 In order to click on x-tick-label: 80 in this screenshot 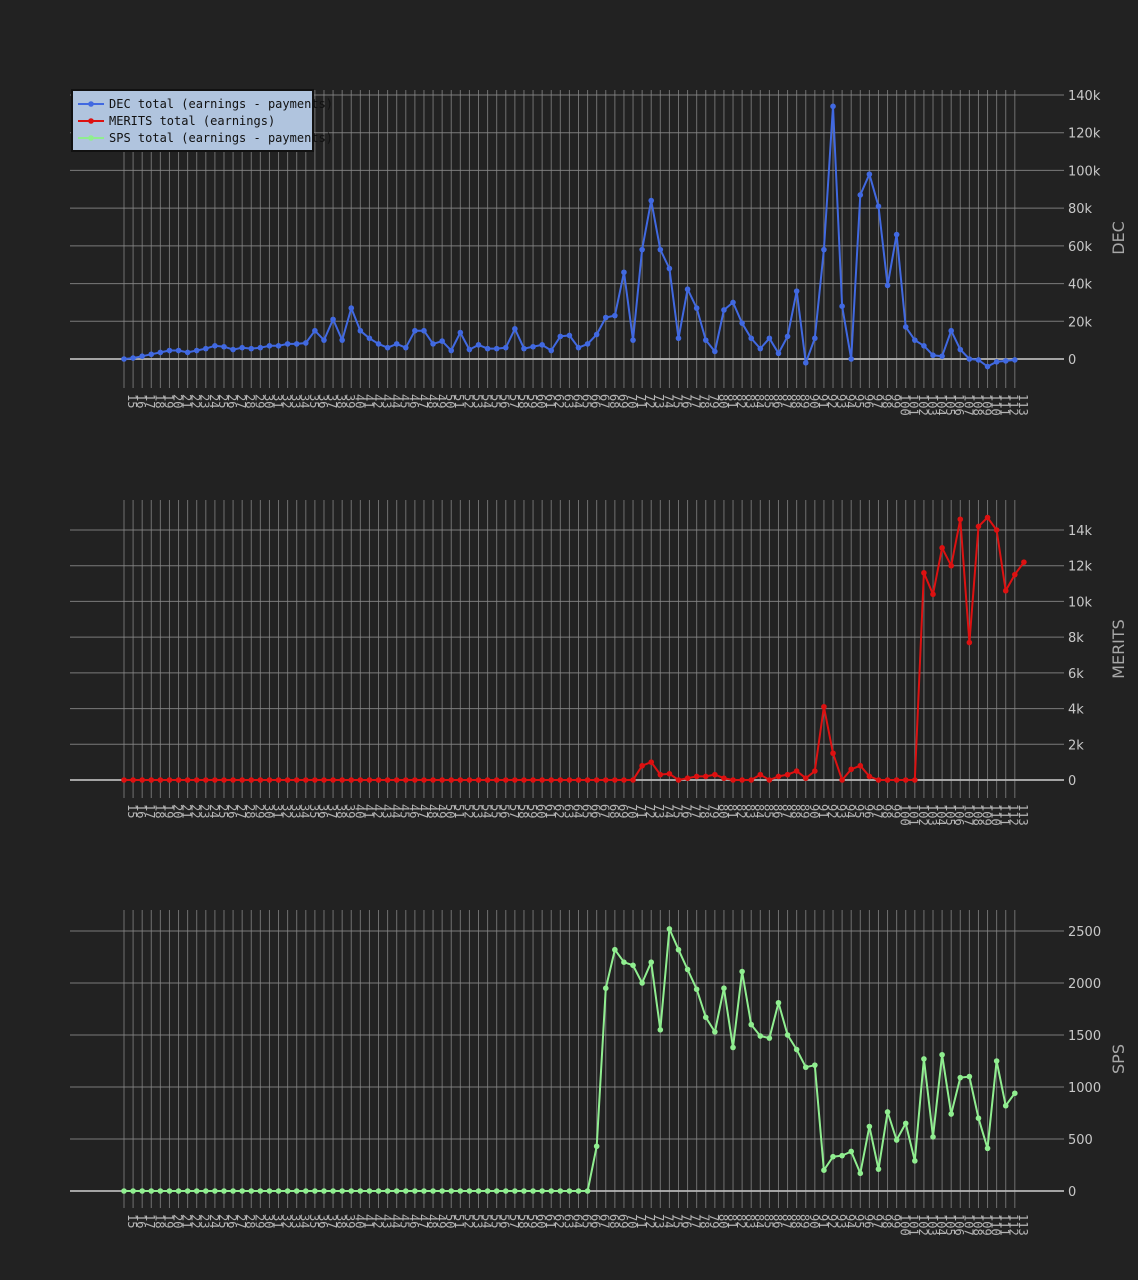, I will do `click(723, 401)`.